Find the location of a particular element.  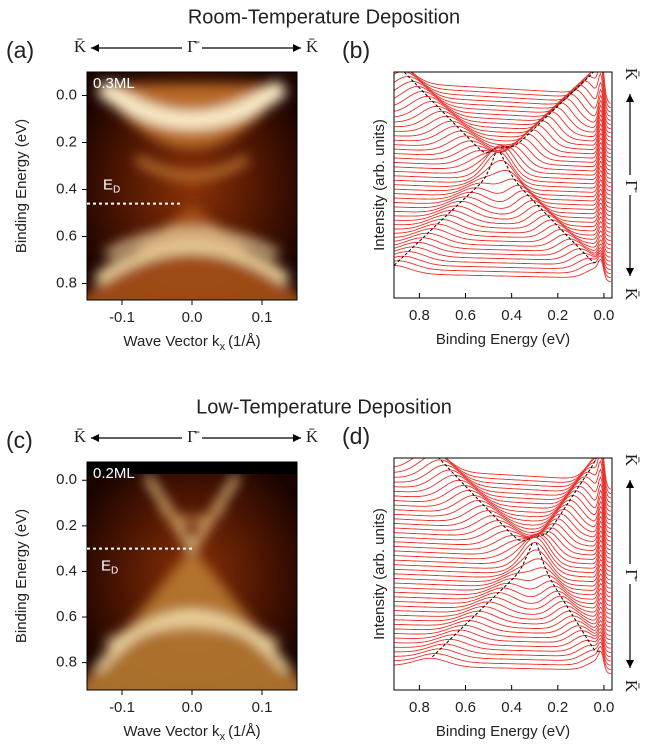

dirac-label-text: E is located at coordinates (106, 566).